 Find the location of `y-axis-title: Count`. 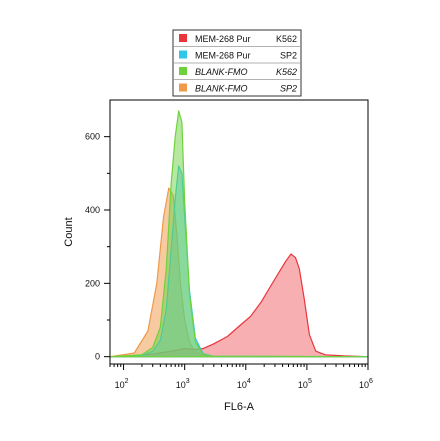

y-axis-title: Count is located at coordinates (69, 231).